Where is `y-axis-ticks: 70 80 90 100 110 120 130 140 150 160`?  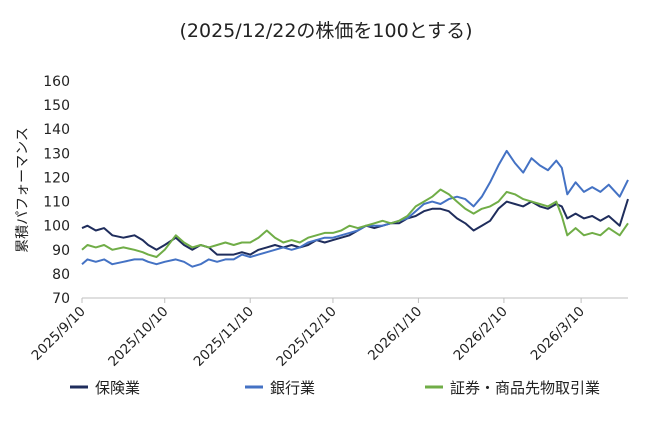 y-axis-ticks: 70 80 90 100 110 120 130 140 150 160 is located at coordinates (56, 190).